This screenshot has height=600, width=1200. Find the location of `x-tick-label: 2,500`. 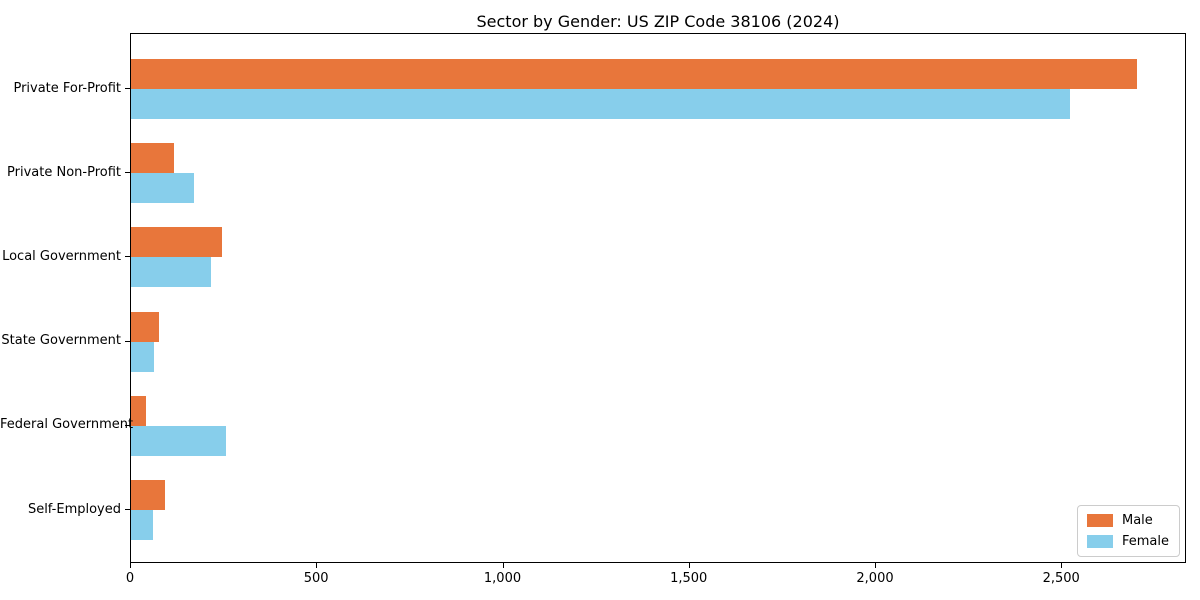

x-tick-label: 2,500 is located at coordinates (1061, 578).